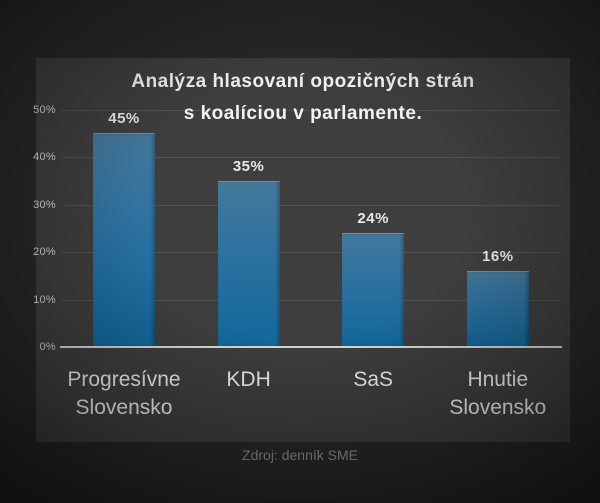 The image size is (600, 503). I want to click on y-axis-tick-label: 0%, so click(47, 347).